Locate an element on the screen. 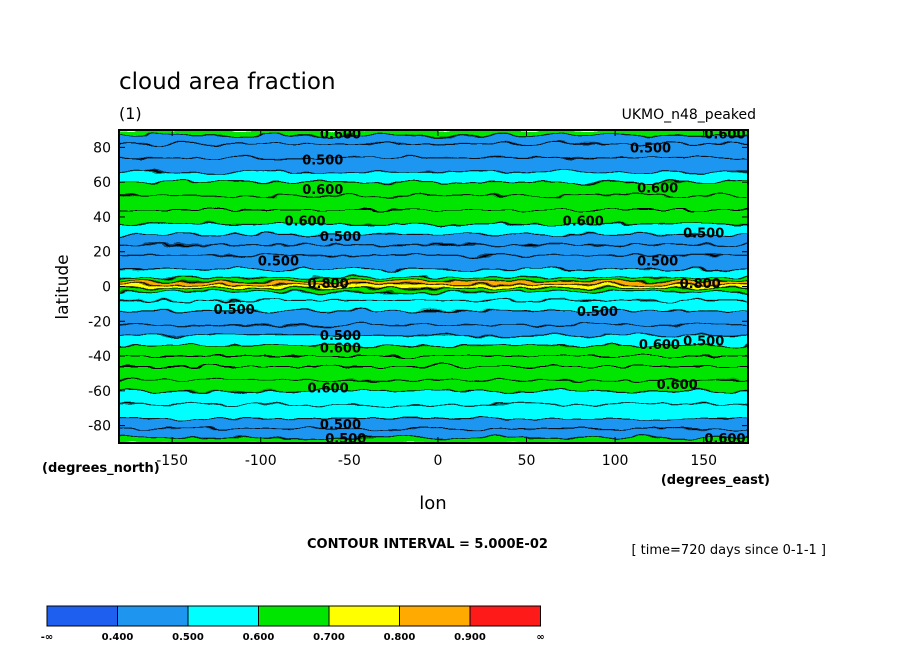 This screenshot has width=904, height=654. colorbar: -∞ 0.400 0.500 0.600 0.700 0.800 0.900 ∞ is located at coordinates (293, 624).